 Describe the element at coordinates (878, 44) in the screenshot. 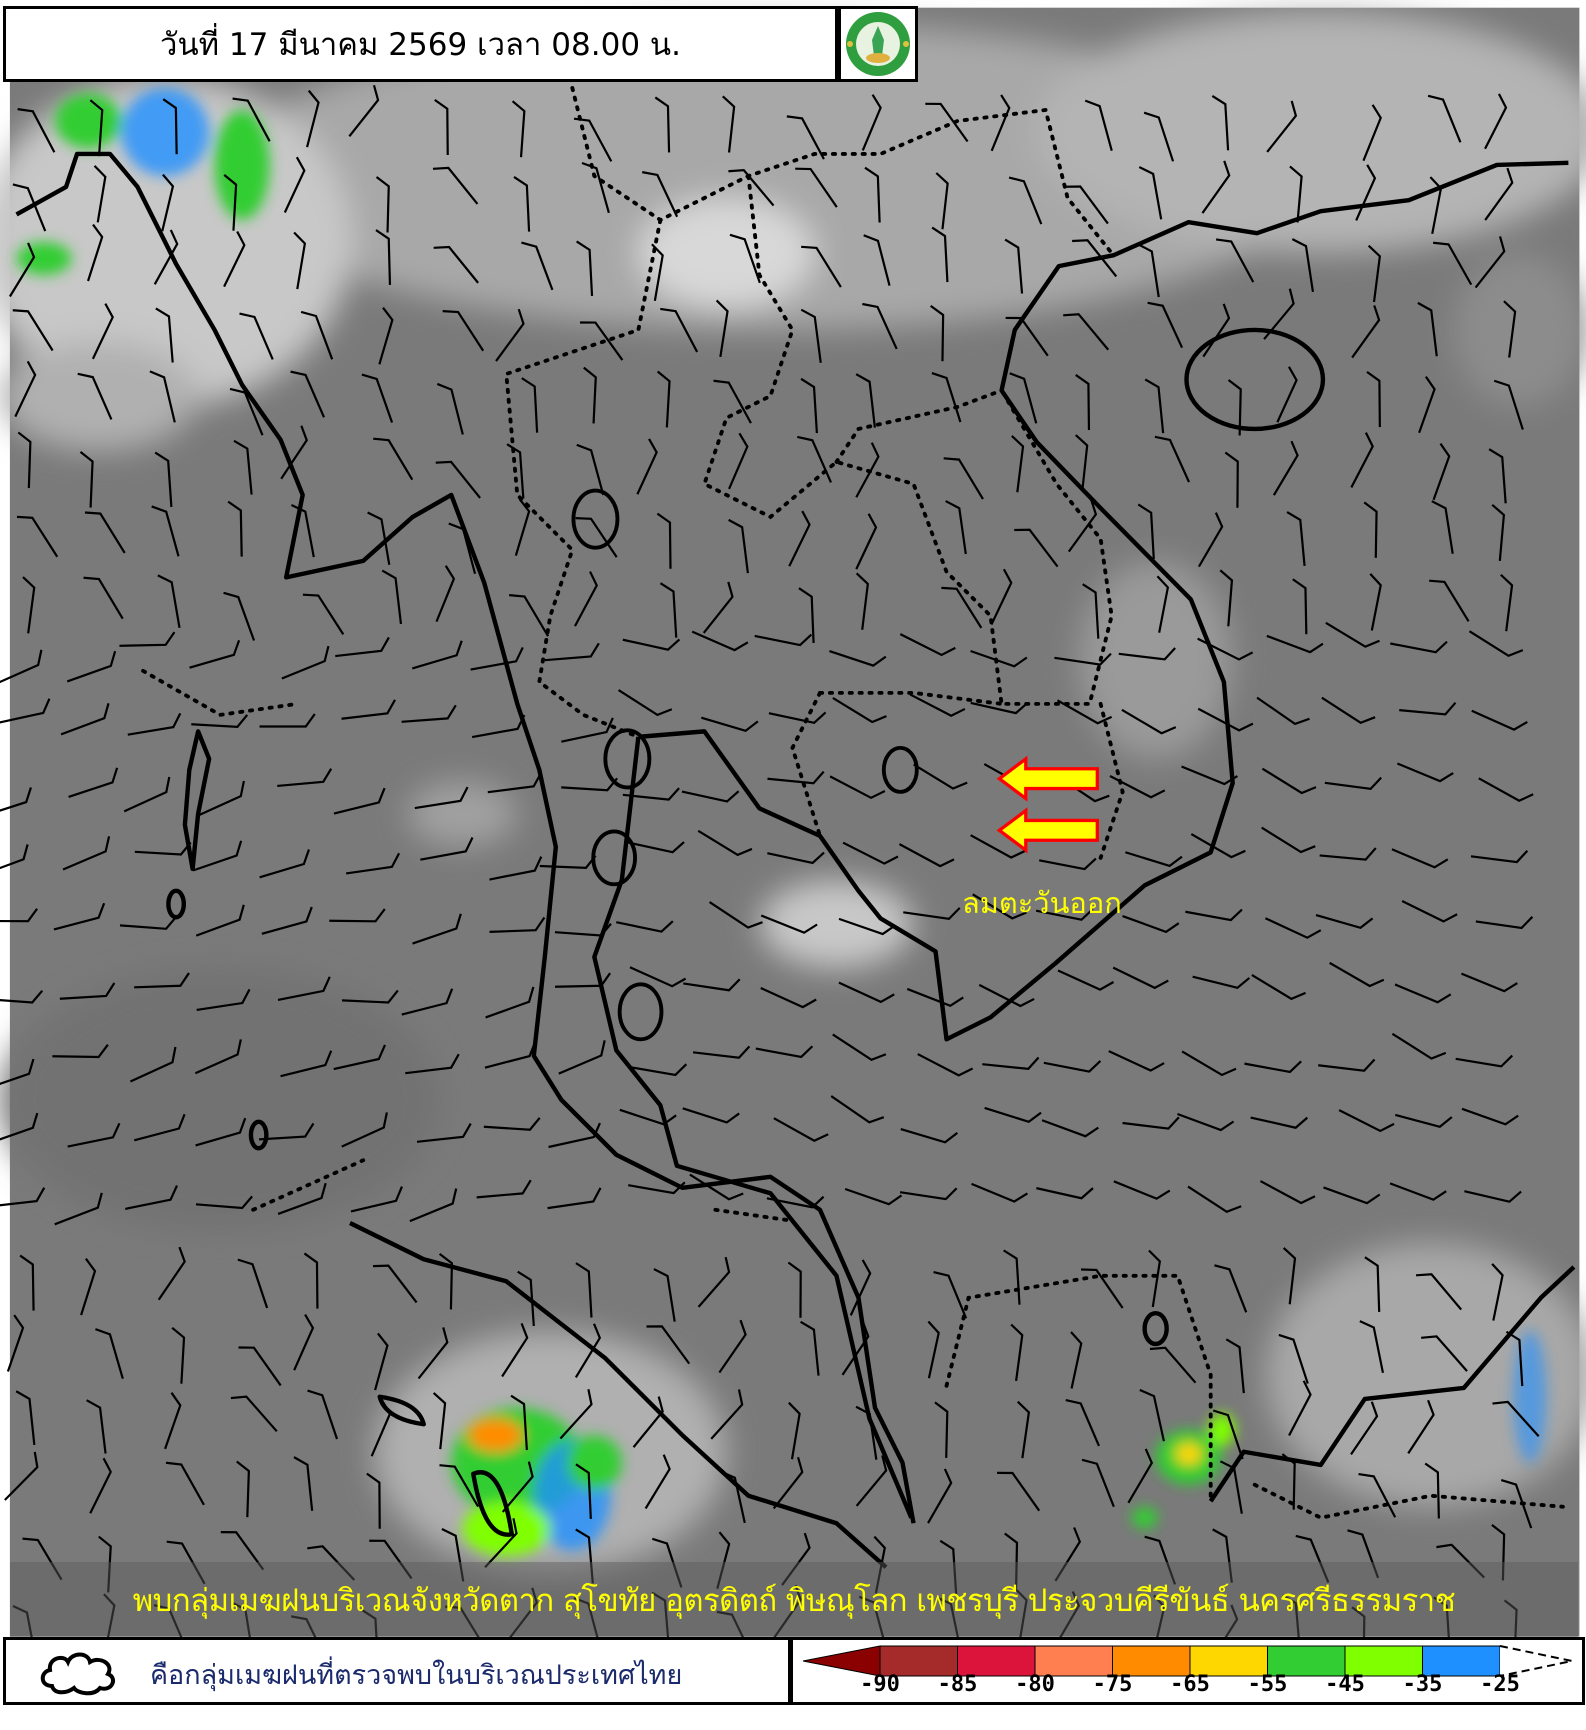

I see `logo-emblem-icon` at that location.